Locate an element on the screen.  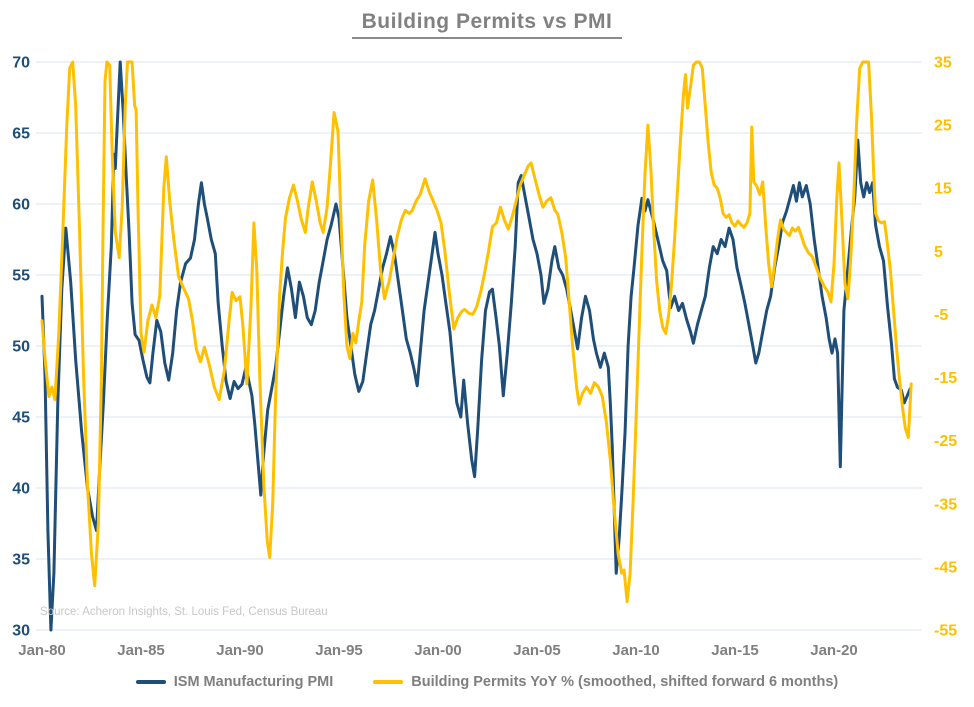
x-axis-tick-label: Jan-80 is located at coordinates (42, 650).